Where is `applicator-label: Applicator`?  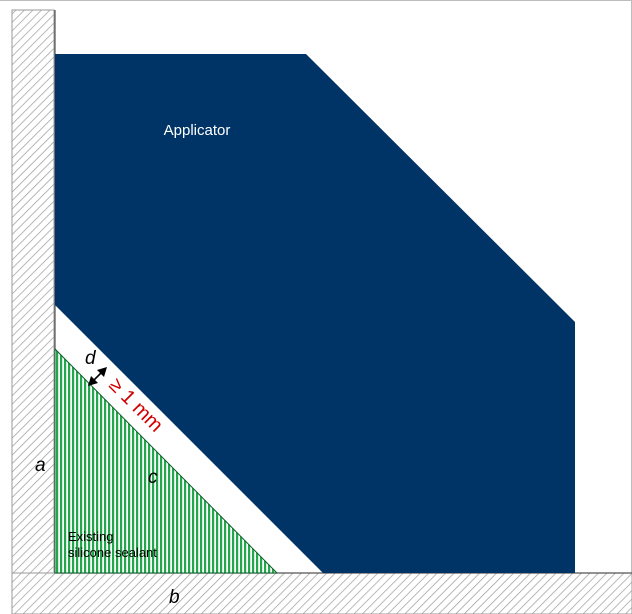 applicator-label: Applicator is located at coordinates (197, 130).